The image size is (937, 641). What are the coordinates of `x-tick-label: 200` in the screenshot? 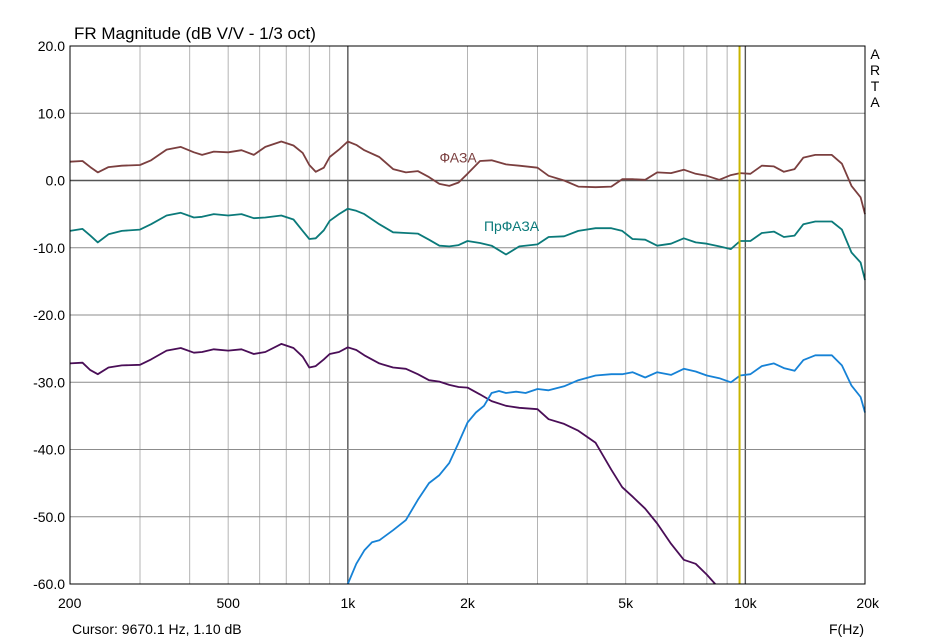 It's located at (70, 603).